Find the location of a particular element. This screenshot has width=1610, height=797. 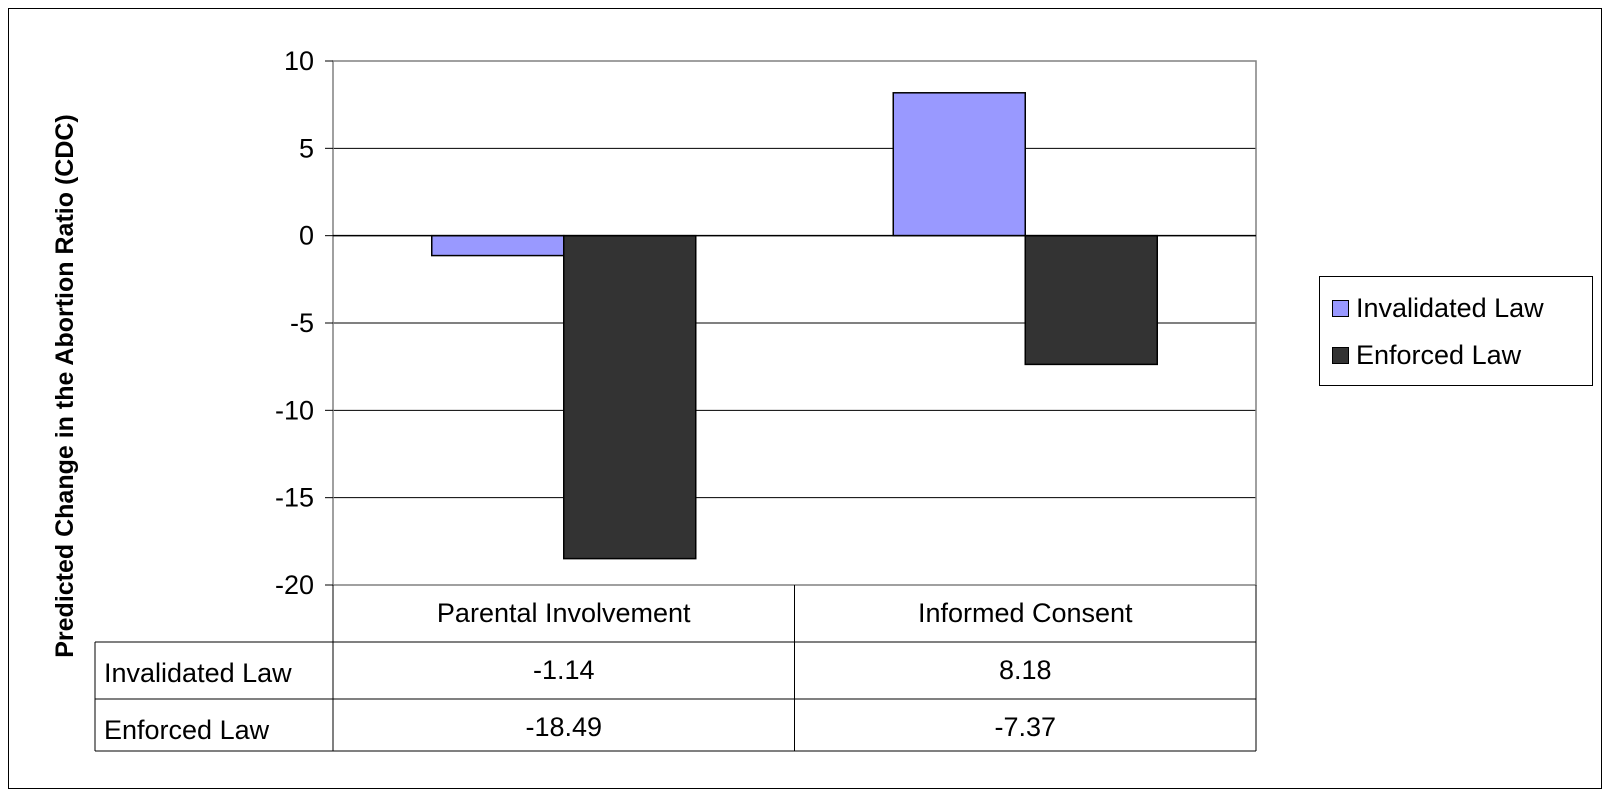

y-tick-label-5: 5 is located at coordinates (306, 148).